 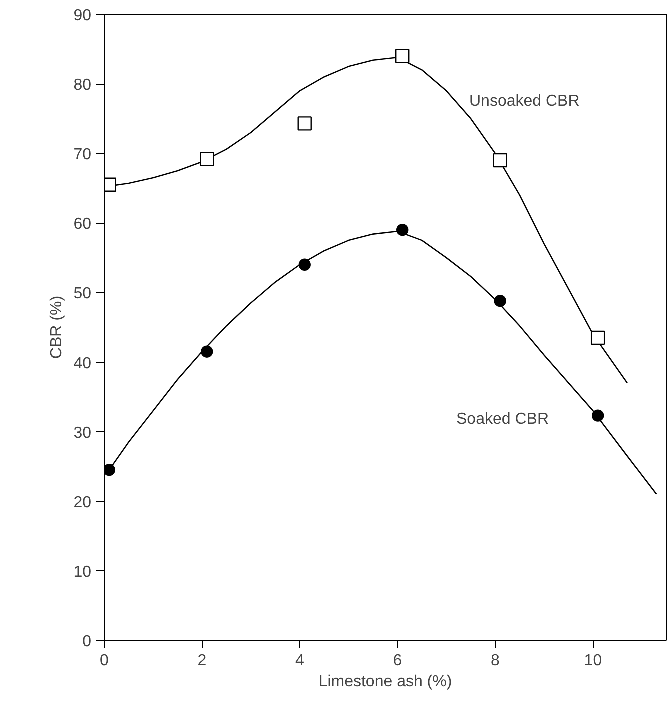 What do you see at coordinates (83, 433) in the screenshot?
I see `y-tick-label: 30` at bounding box center [83, 433].